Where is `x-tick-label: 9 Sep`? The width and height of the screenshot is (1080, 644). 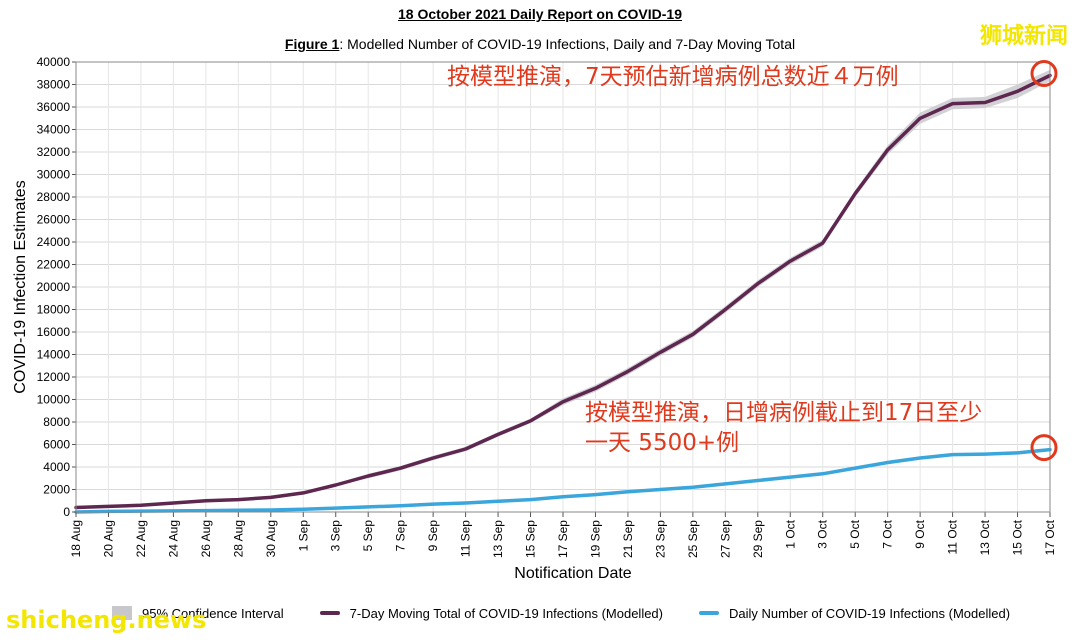 x-tick-label: 9 Sep is located at coordinates (433, 536).